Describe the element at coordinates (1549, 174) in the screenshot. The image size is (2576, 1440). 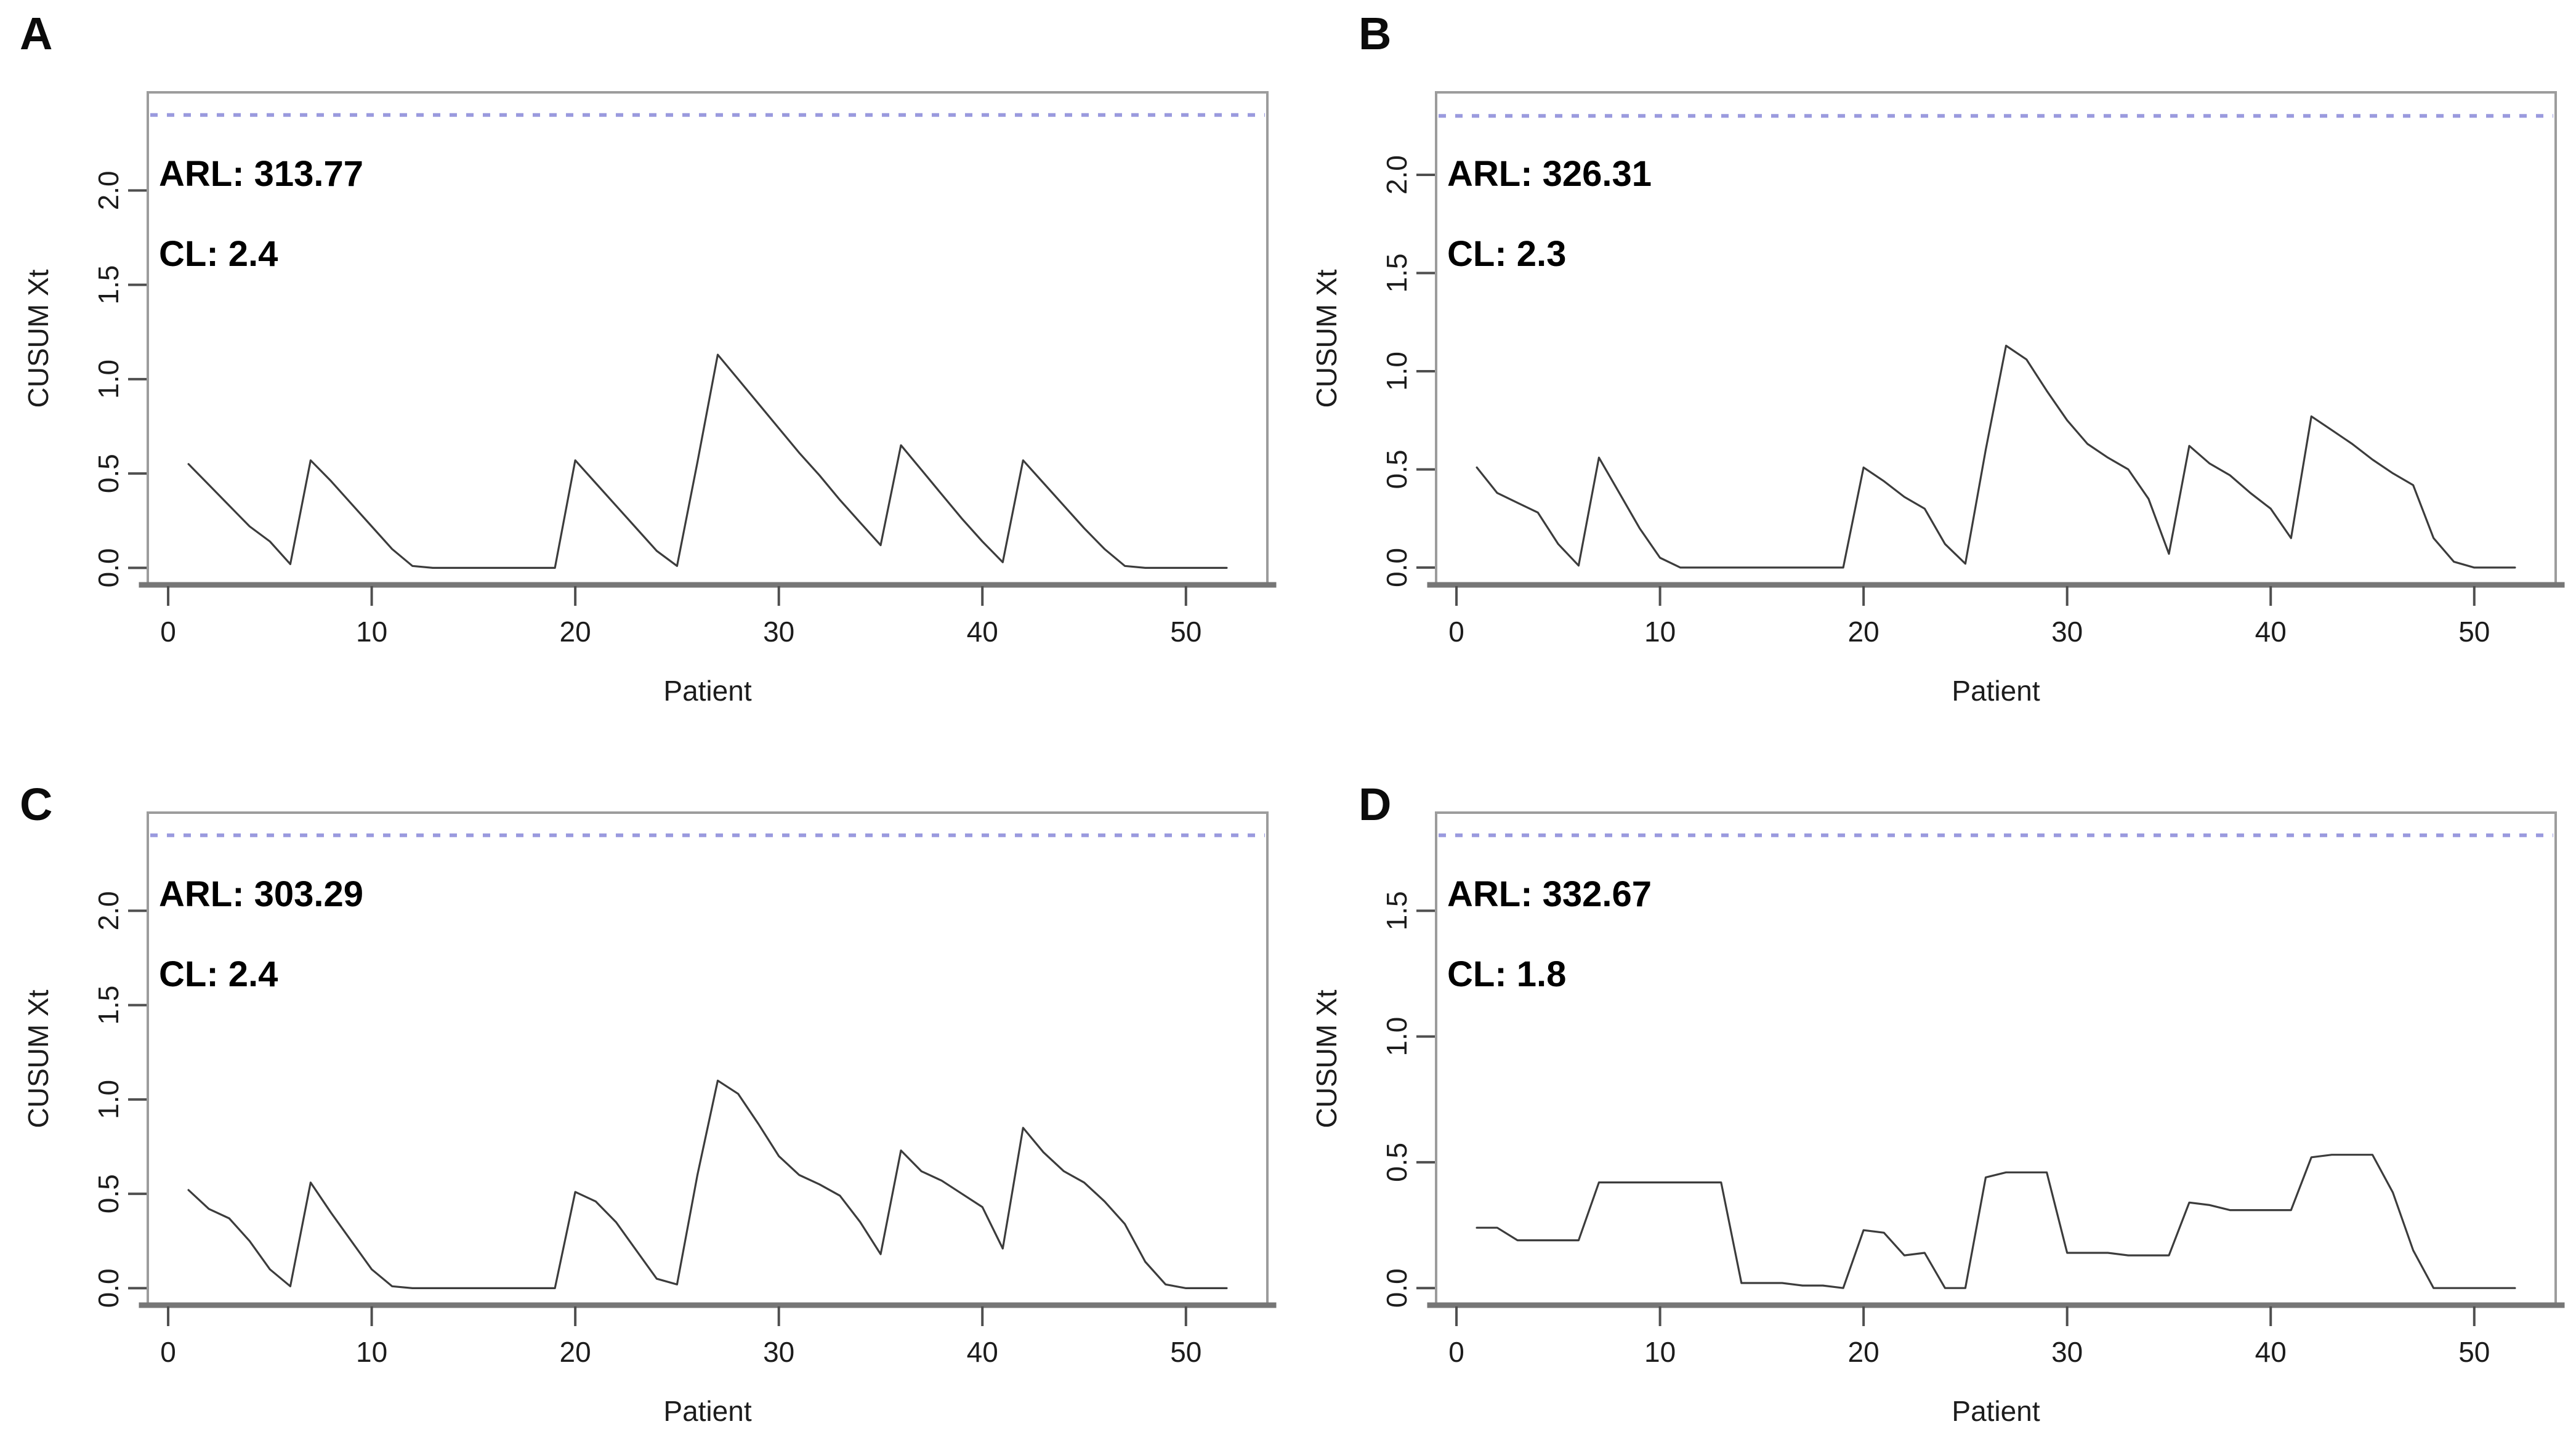
I see `arl-annotation: ARL: 326.31` at that location.